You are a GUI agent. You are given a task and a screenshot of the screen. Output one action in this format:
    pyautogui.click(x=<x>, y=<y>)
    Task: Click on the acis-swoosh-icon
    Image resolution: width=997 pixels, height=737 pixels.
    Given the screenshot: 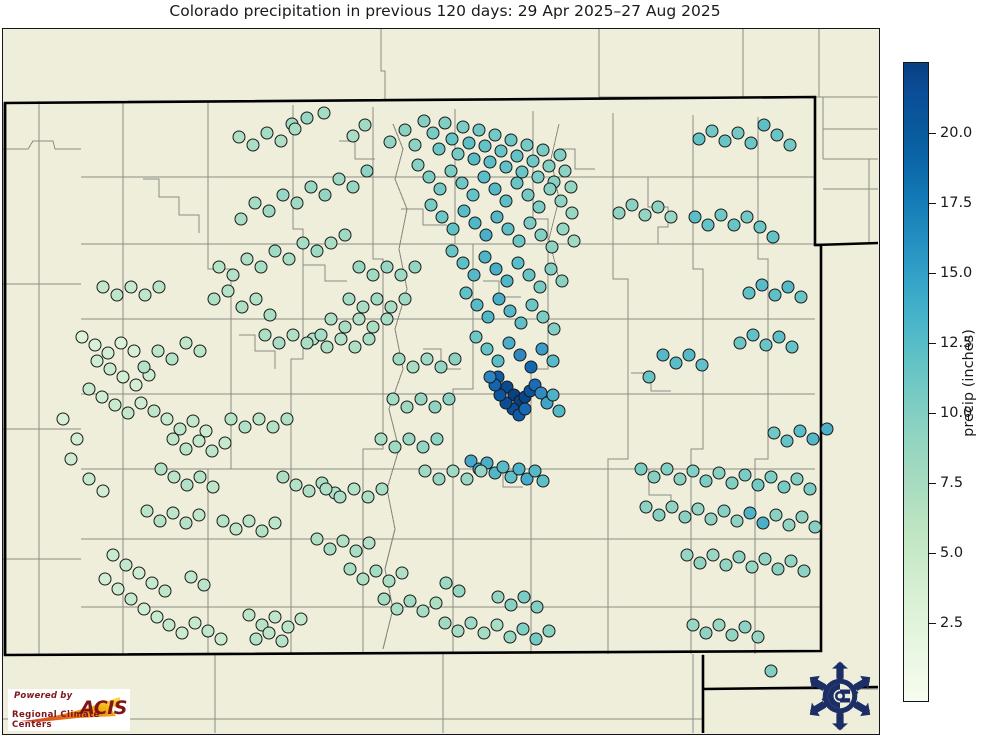 What is the action you would take?
    pyautogui.click(x=70, y=709)
    